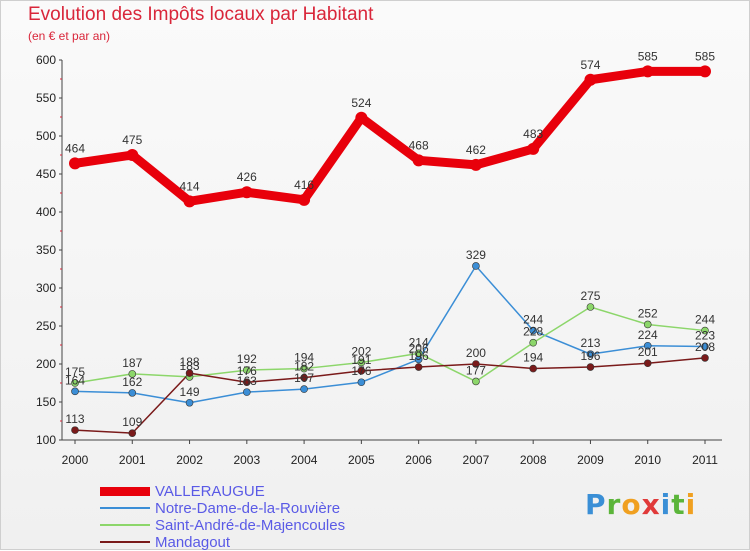  I want to click on data-label: 113, so click(74, 419).